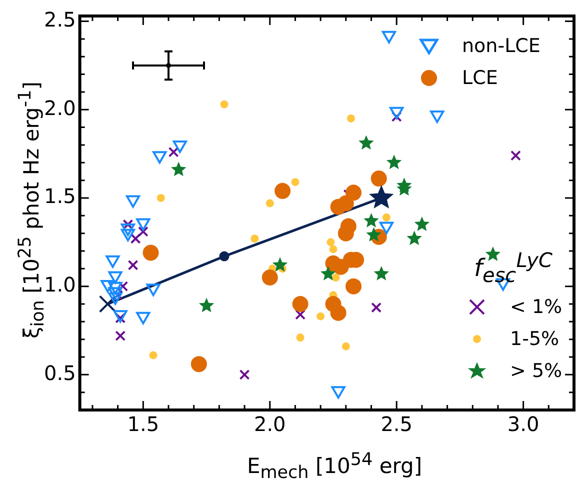 Image resolution: width=587 pixels, height=484 pixels. I want to click on legend-label: LCE, so click(480, 78).